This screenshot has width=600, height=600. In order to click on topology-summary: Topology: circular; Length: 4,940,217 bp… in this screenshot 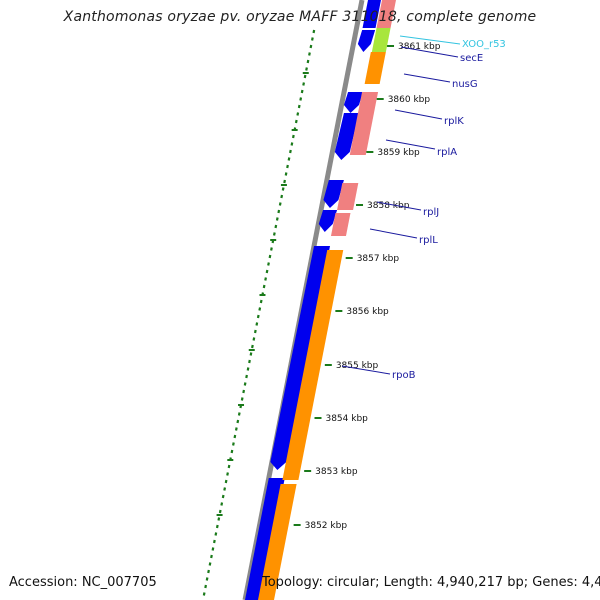, I will do `click(431, 582)`.